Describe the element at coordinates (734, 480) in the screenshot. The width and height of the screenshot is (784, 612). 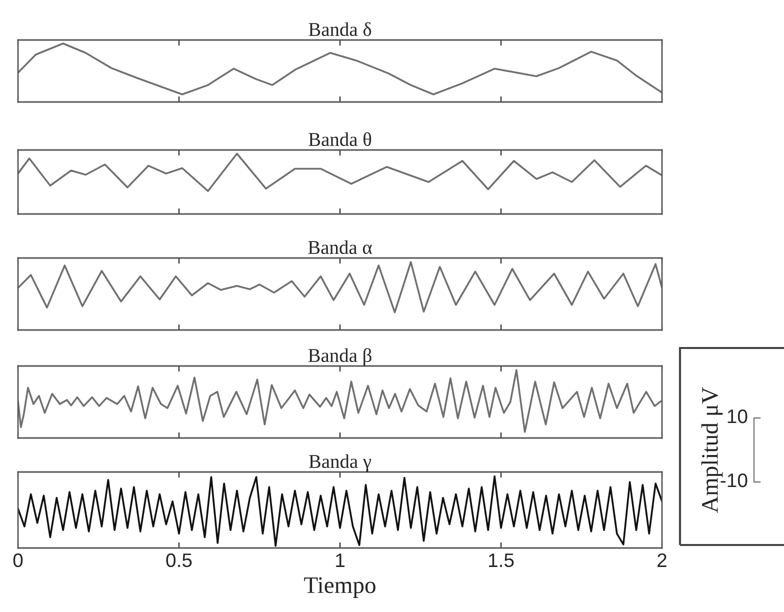
I see `text: -10` at that location.